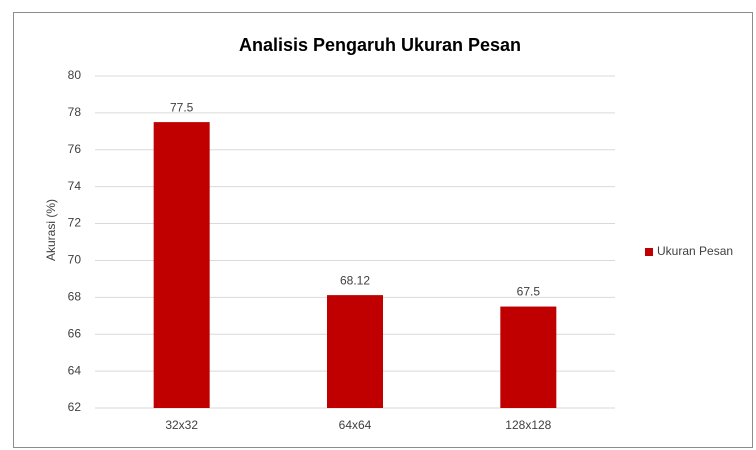 This screenshot has width=756, height=450. I want to click on y-tick-label: 66, so click(75, 333).